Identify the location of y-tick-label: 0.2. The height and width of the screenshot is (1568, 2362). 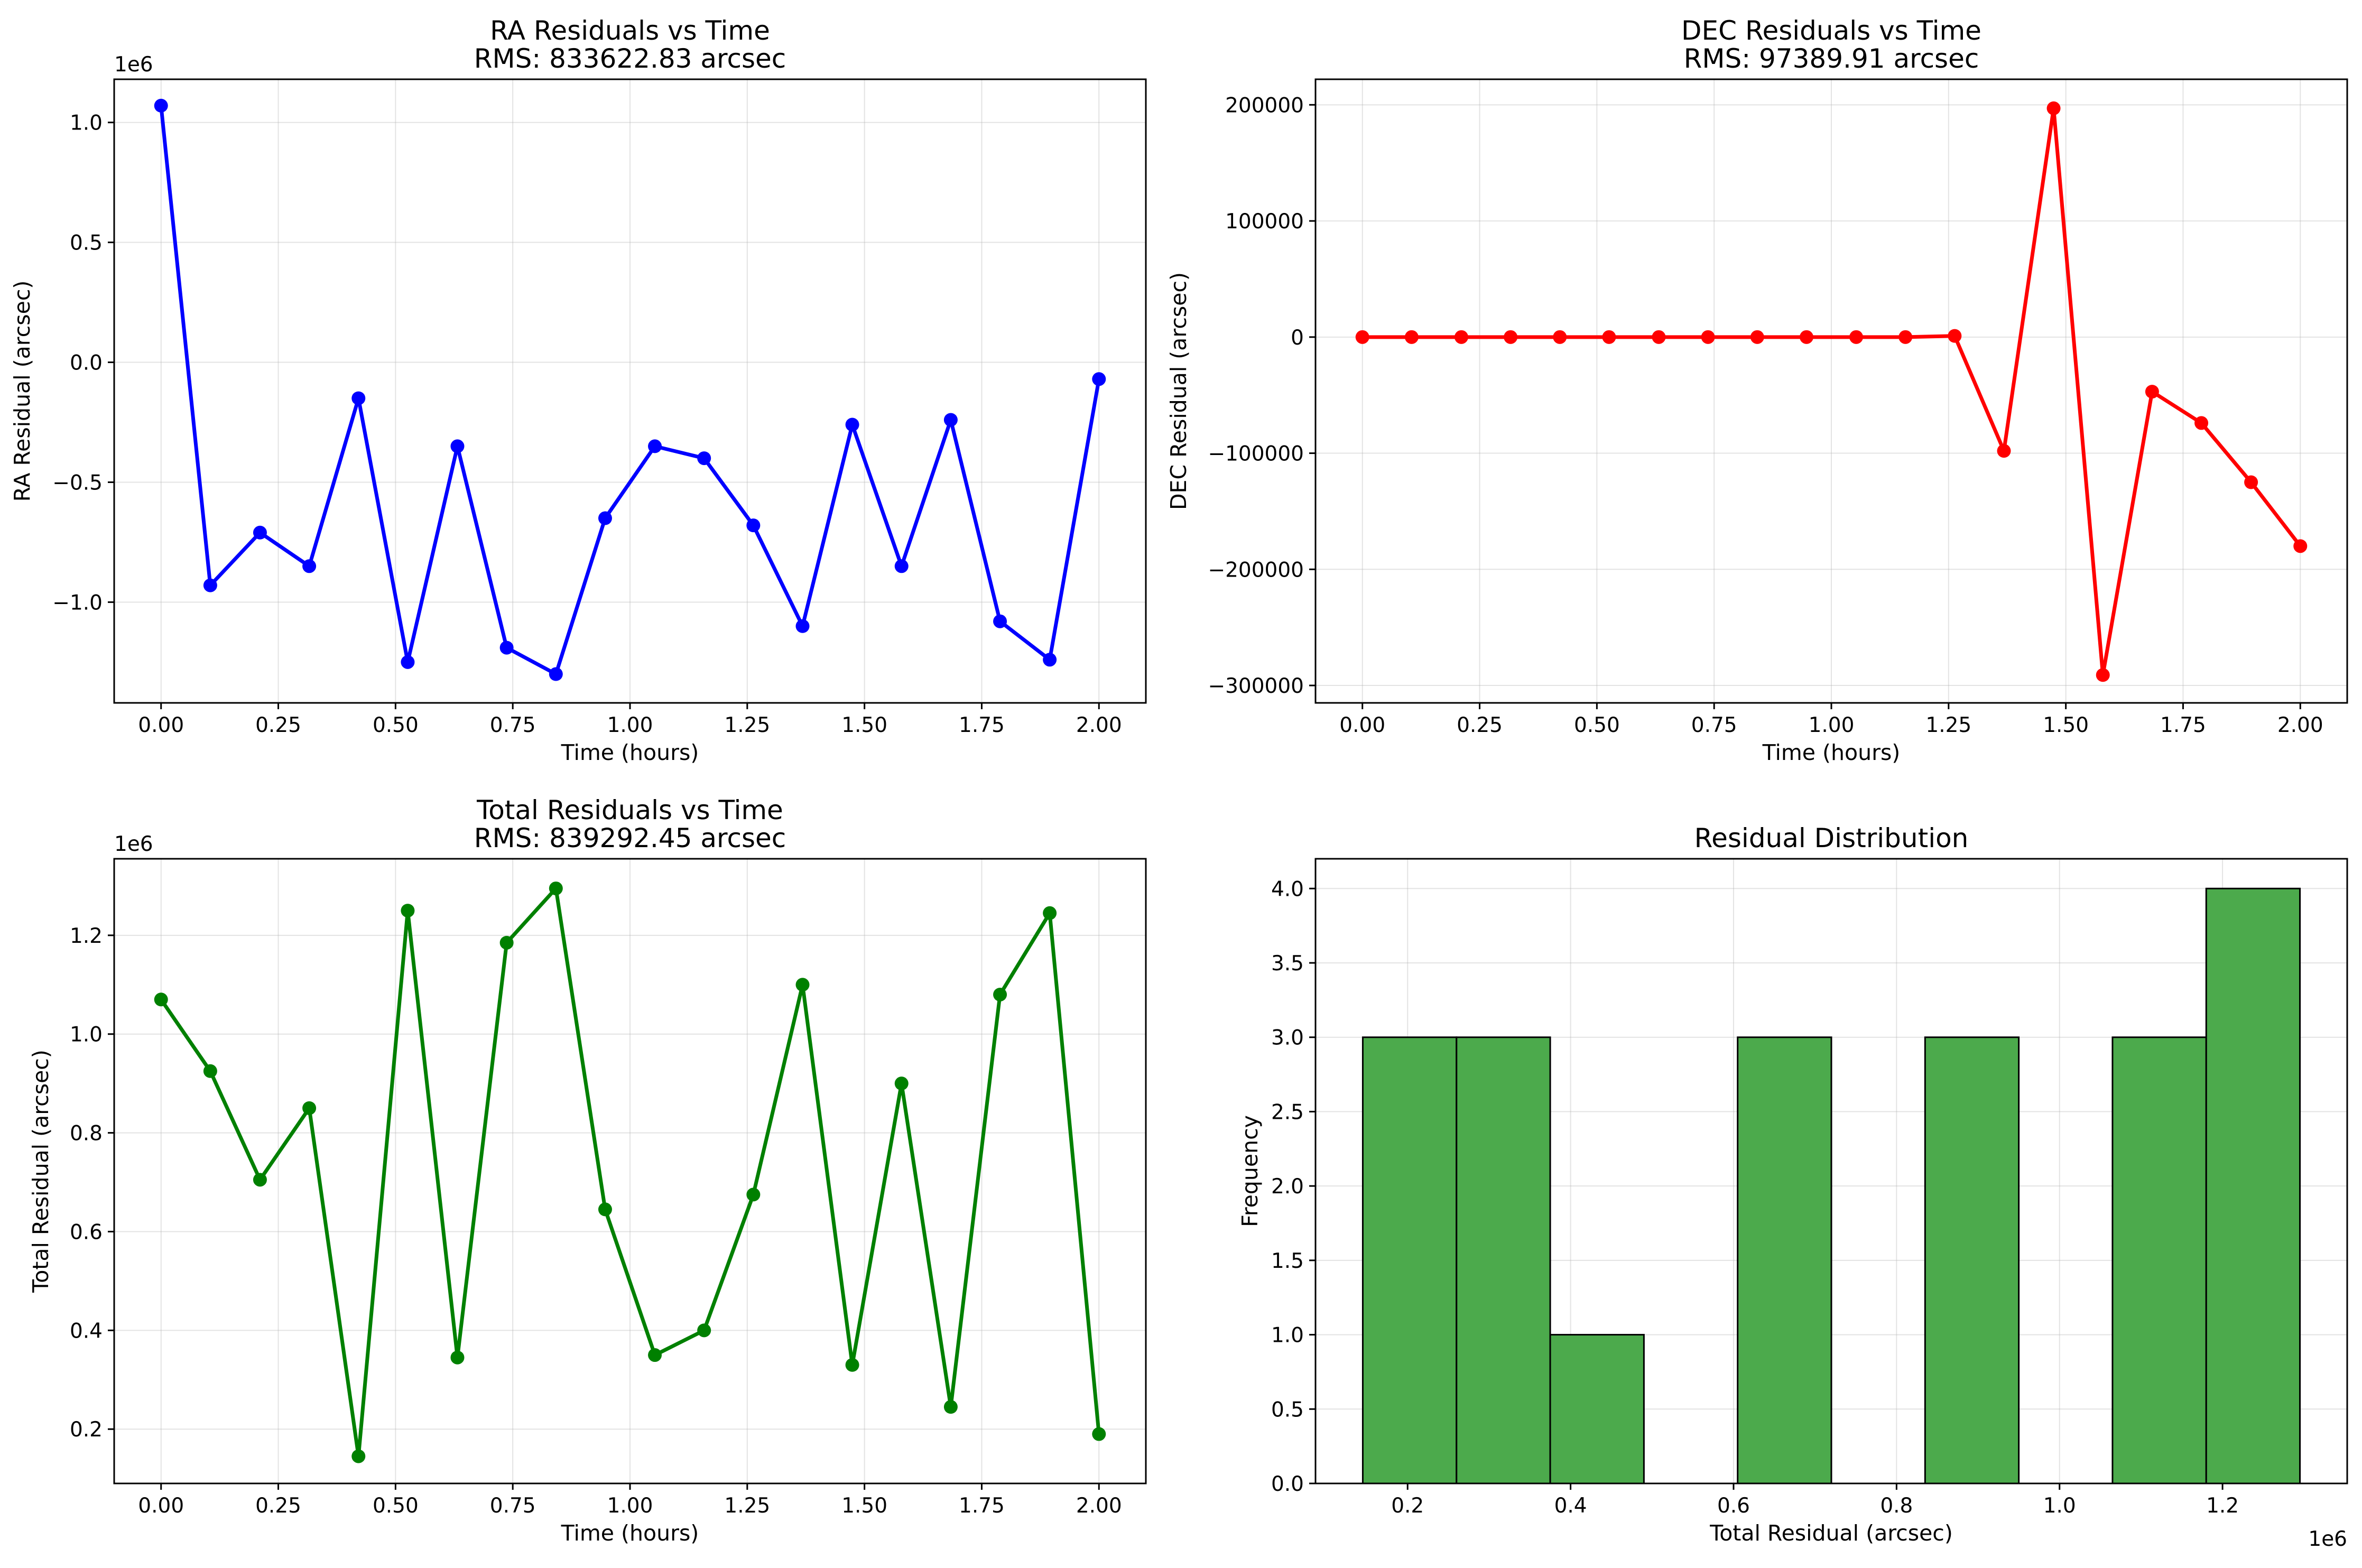
(86, 1430).